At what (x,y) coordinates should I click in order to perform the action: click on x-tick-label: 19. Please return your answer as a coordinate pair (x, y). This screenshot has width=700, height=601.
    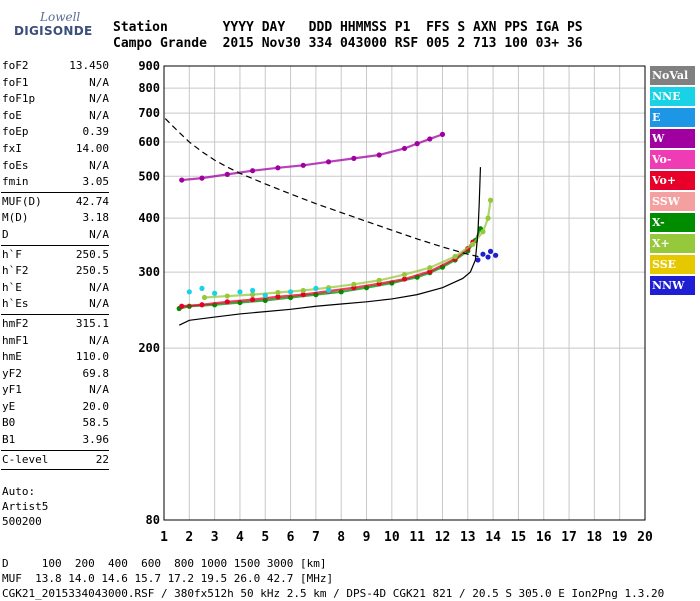
    Looking at the image, I should click on (620, 537).